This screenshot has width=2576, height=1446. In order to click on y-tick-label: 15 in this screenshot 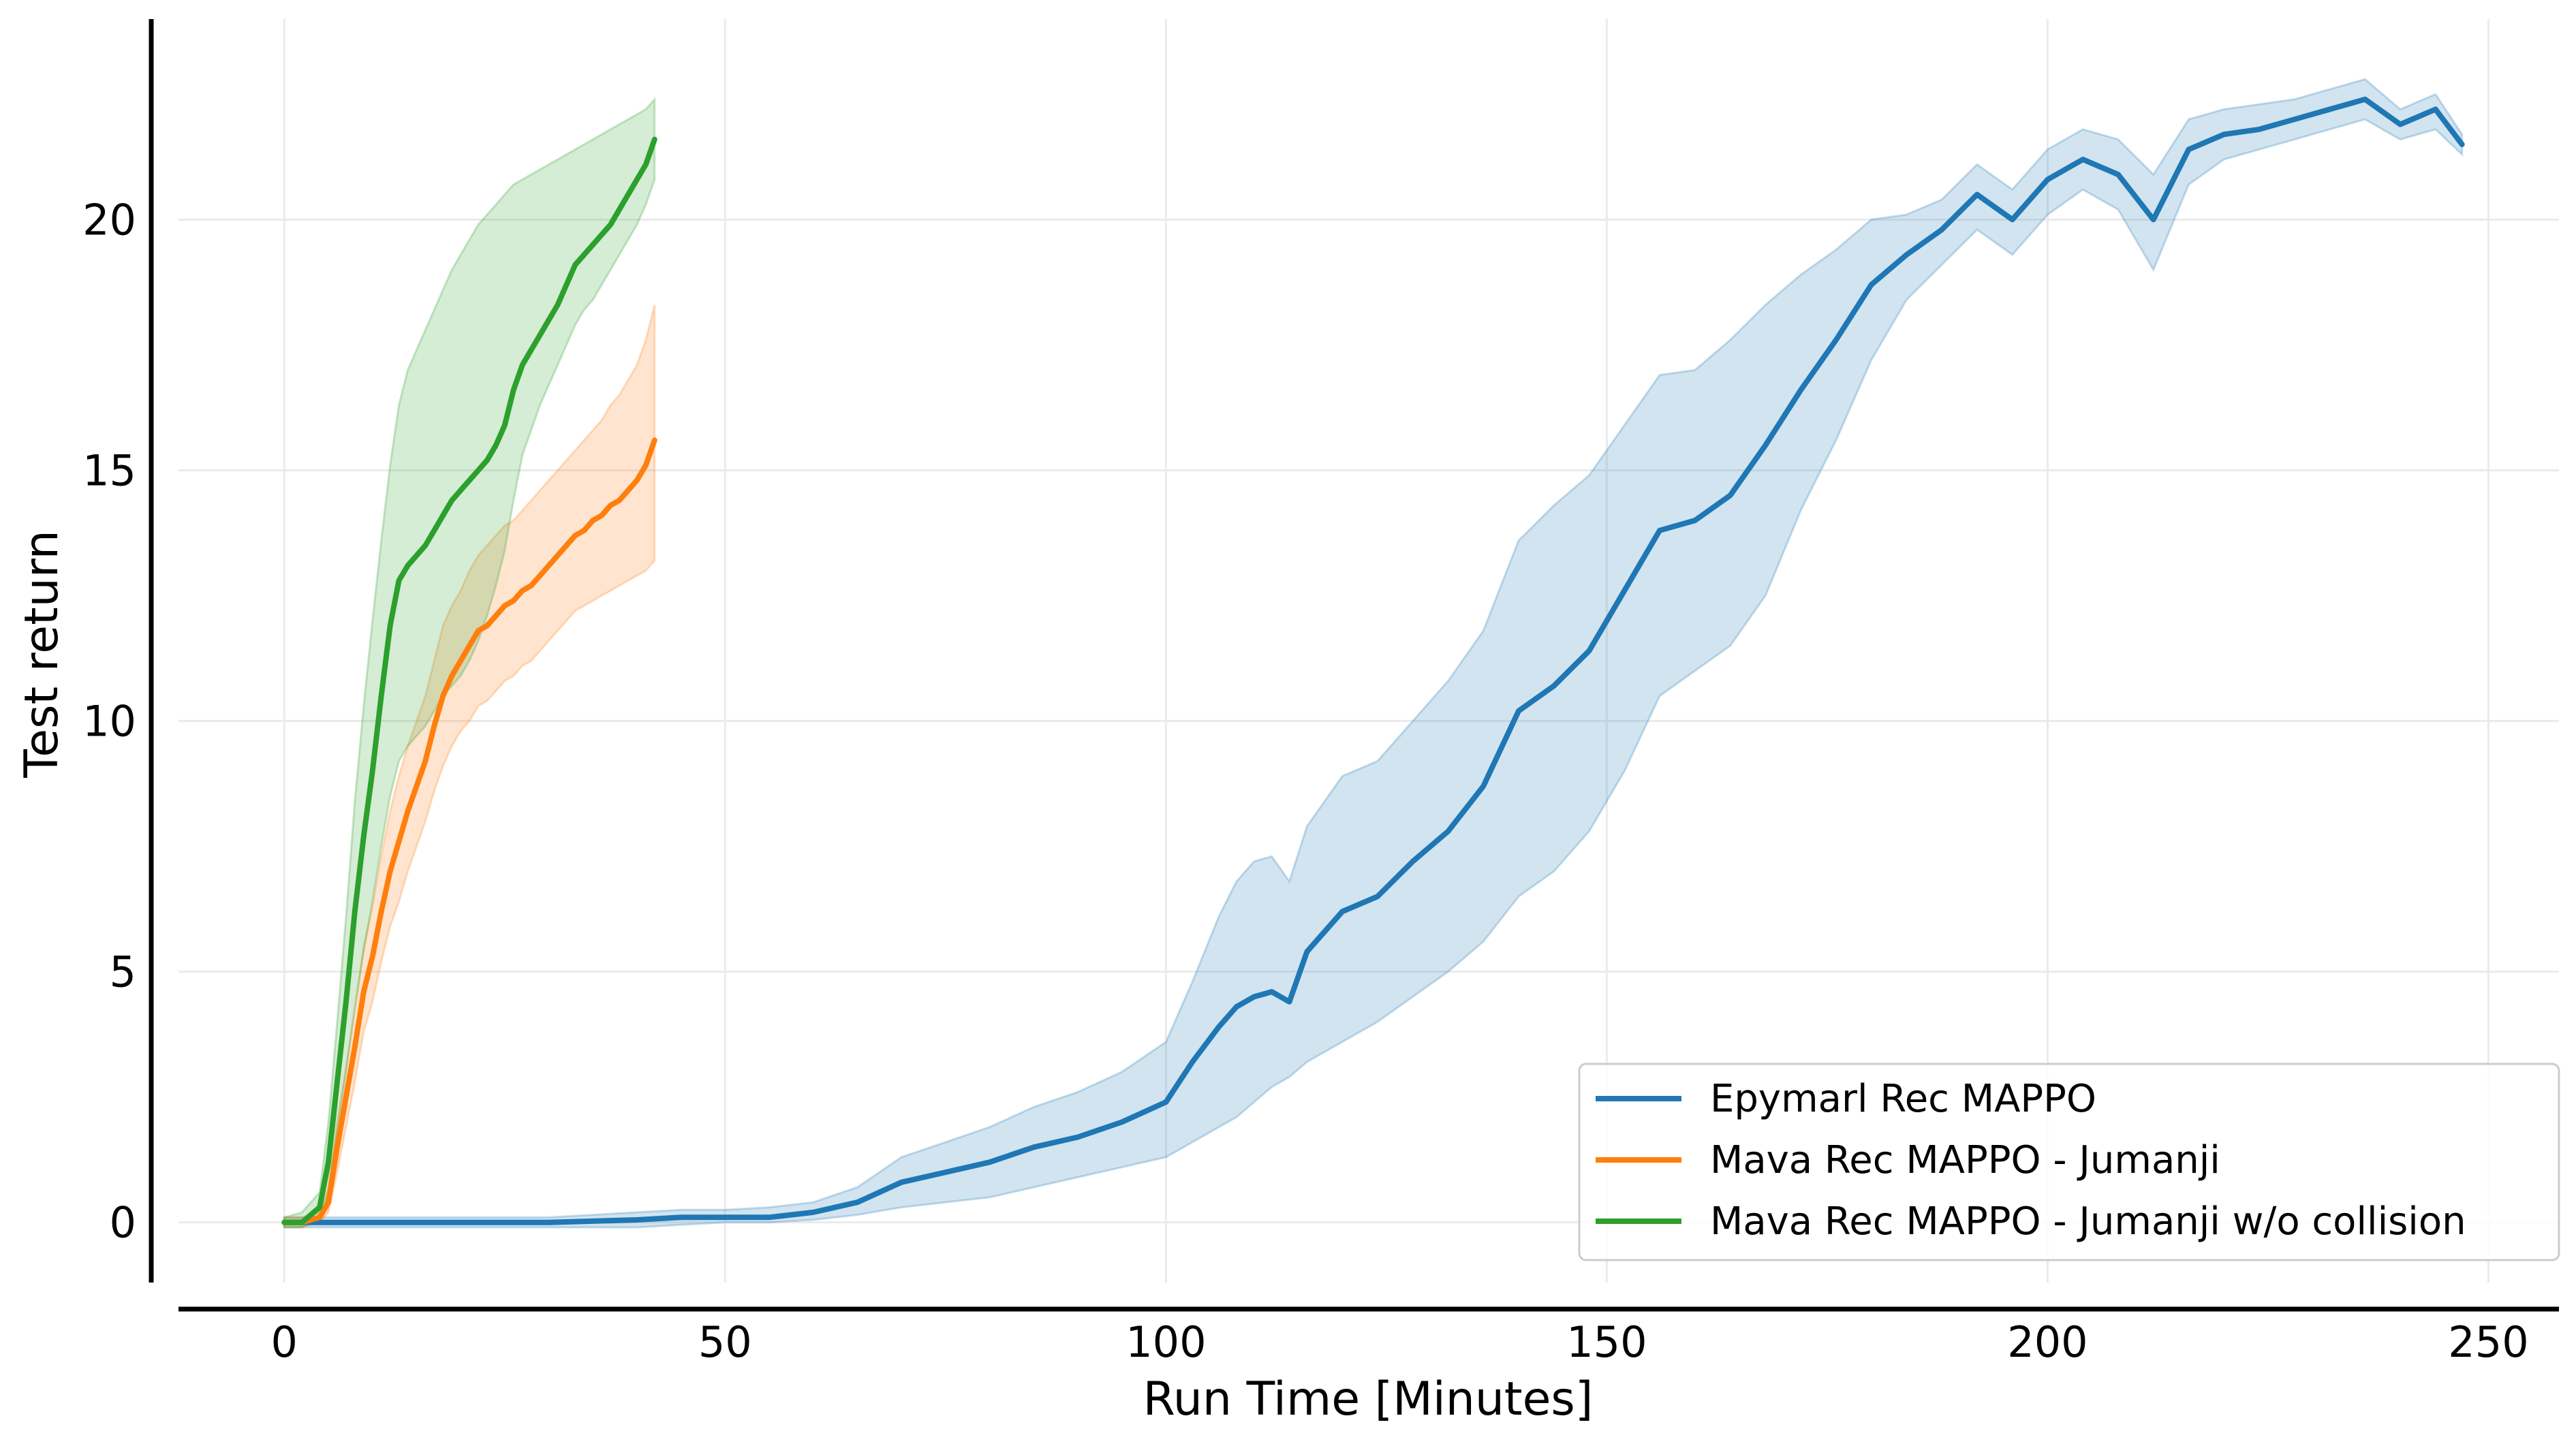, I will do `click(109, 471)`.